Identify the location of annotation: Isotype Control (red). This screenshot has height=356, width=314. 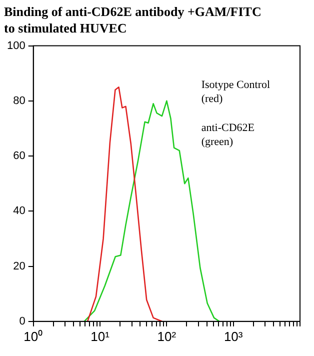
(235, 92).